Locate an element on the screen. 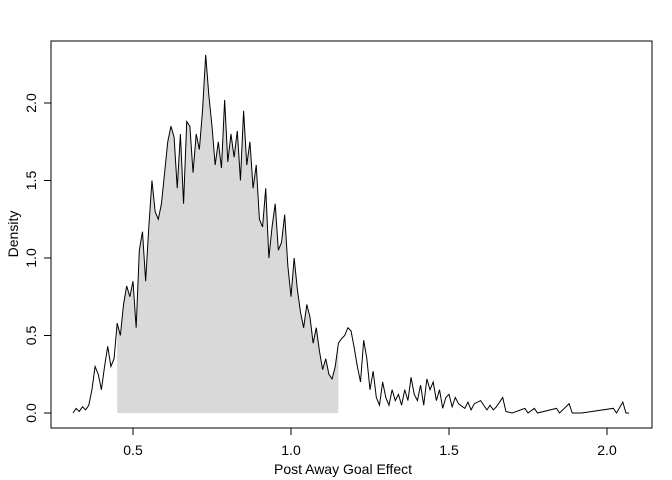  y-tick-label: 0.0 is located at coordinates (31, 413).